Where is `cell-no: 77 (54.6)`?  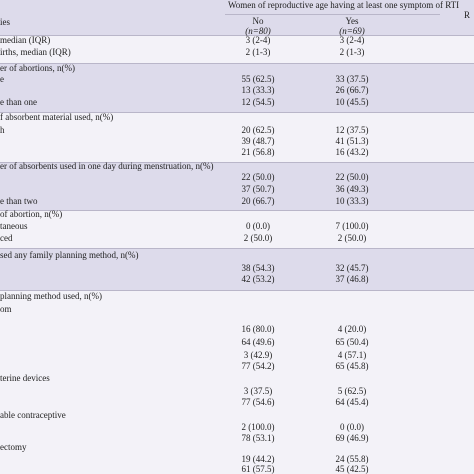 cell-no: 77 (54.6) is located at coordinates (258, 402).